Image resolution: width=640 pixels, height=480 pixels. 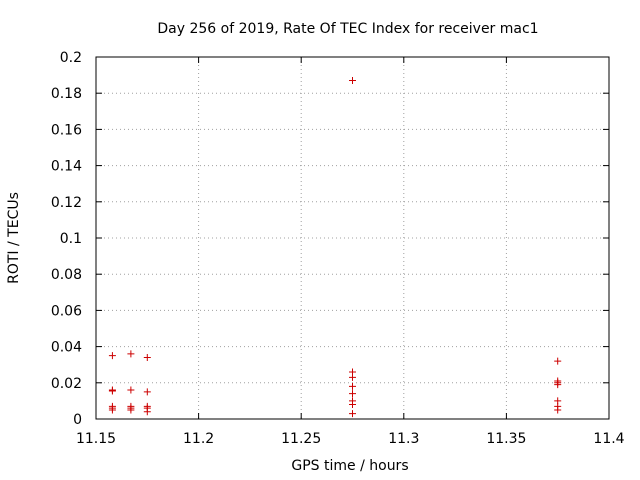 I want to click on y-tick-label: 0.1, so click(x=71, y=239).